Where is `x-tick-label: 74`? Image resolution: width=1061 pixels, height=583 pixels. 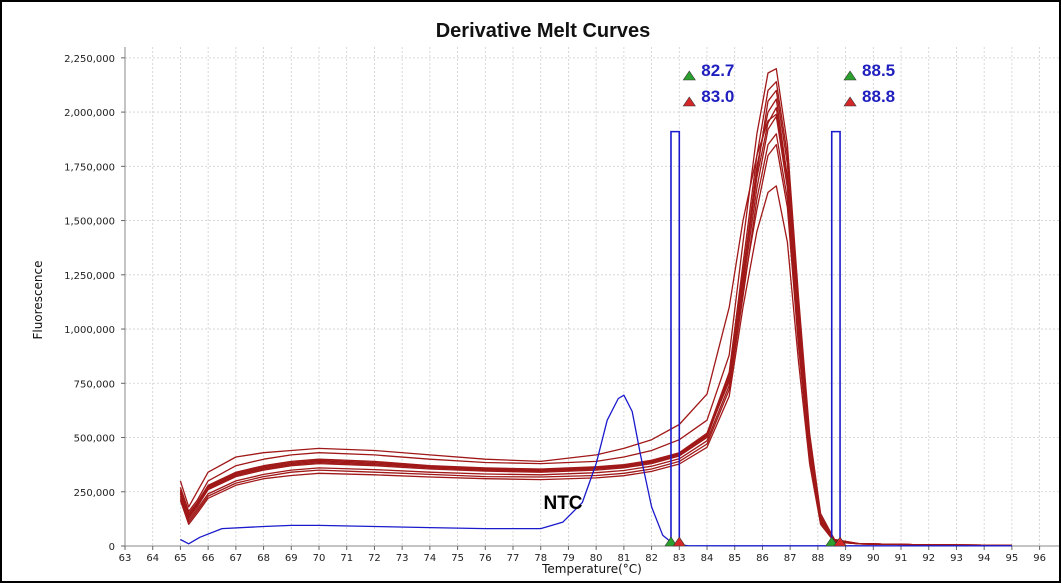 x-tick-label: 74 is located at coordinates (429, 558).